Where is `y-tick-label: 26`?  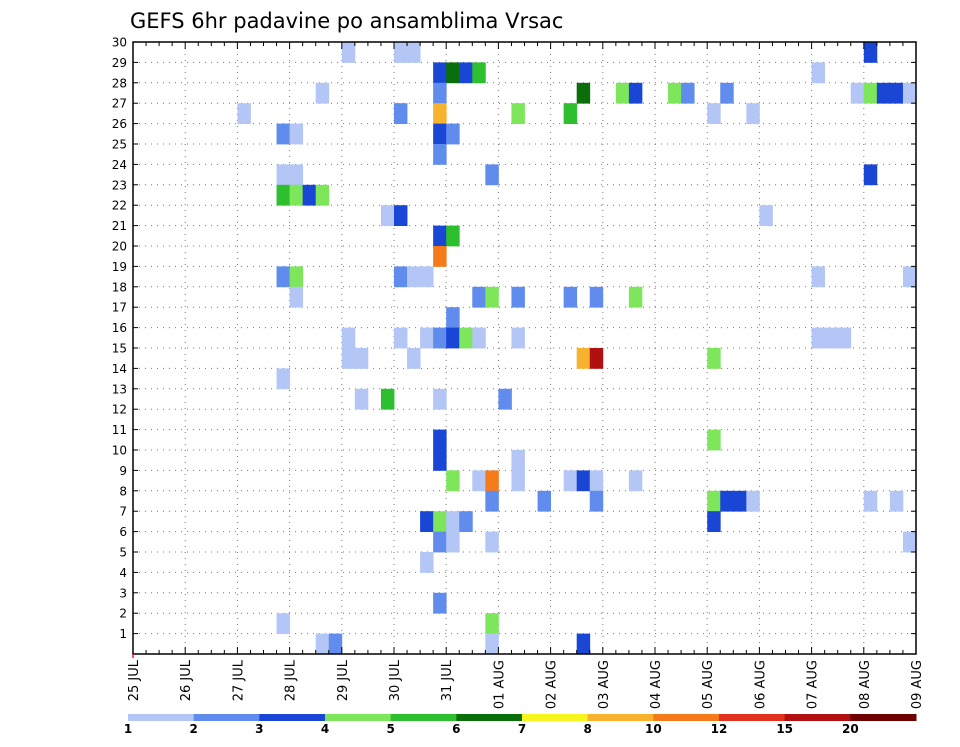 y-tick-label: 26 is located at coordinates (119, 124).